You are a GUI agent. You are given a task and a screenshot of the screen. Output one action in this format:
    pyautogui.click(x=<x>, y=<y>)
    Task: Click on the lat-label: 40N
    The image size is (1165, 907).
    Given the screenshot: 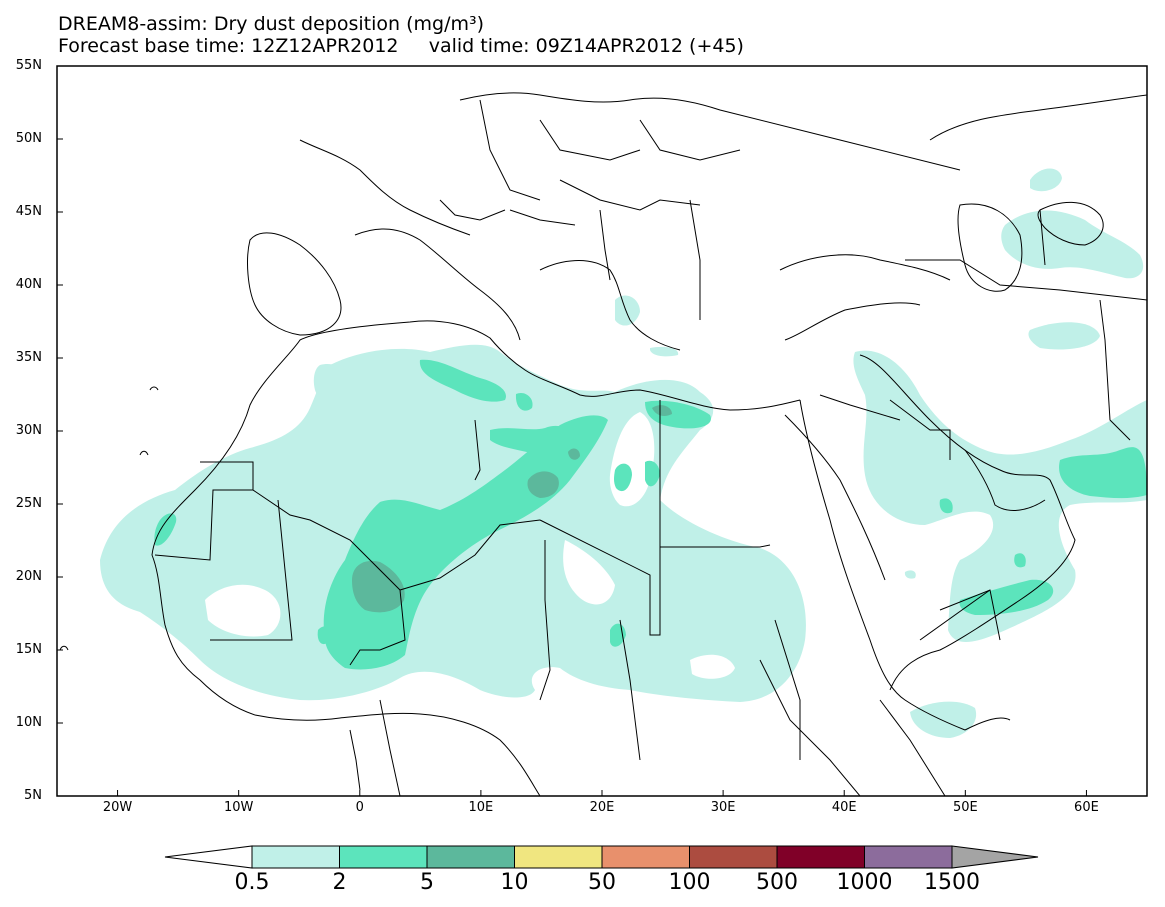 What is the action you would take?
    pyautogui.click(x=28, y=284)
    